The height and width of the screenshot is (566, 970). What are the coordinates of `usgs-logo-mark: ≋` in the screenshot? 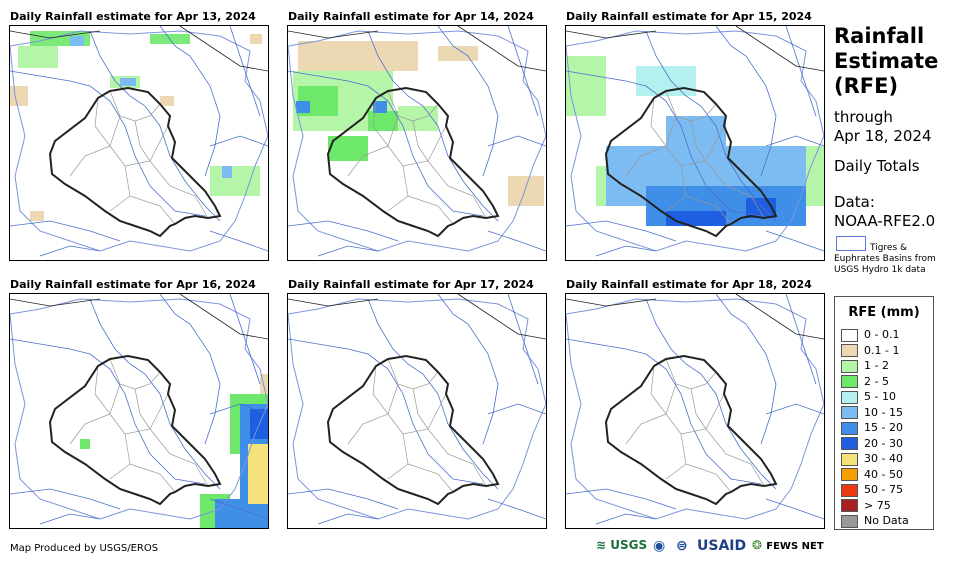 It's located at (601, 545).